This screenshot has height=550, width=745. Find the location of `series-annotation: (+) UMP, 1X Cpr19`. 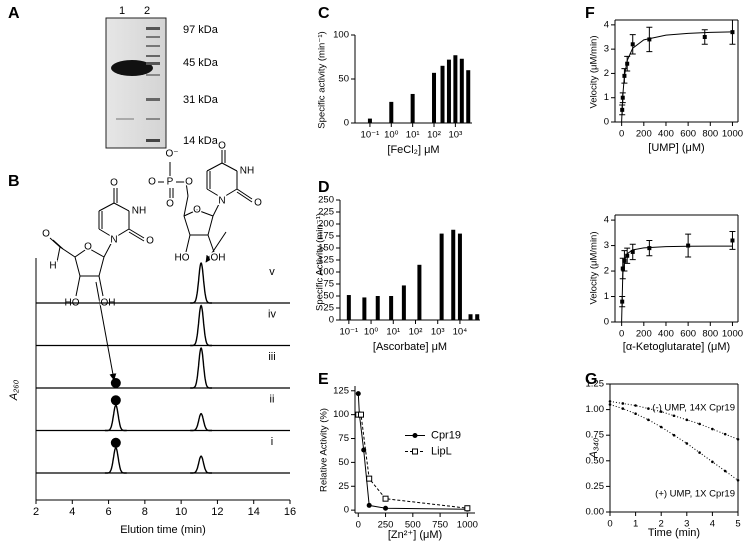

series-annotation: (+) UMP, 1X Cpr19 is located at coordinates (695, 494).